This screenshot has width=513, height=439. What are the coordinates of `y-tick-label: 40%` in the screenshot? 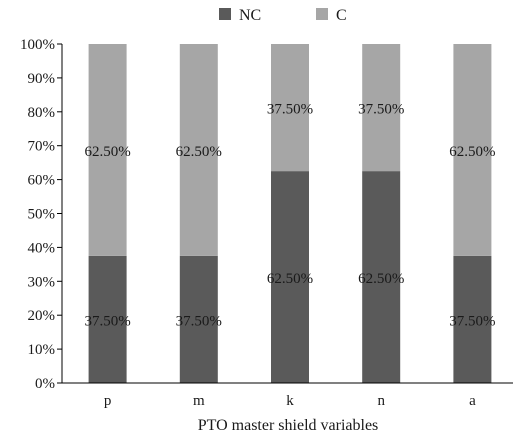 It's located at (42, 248).